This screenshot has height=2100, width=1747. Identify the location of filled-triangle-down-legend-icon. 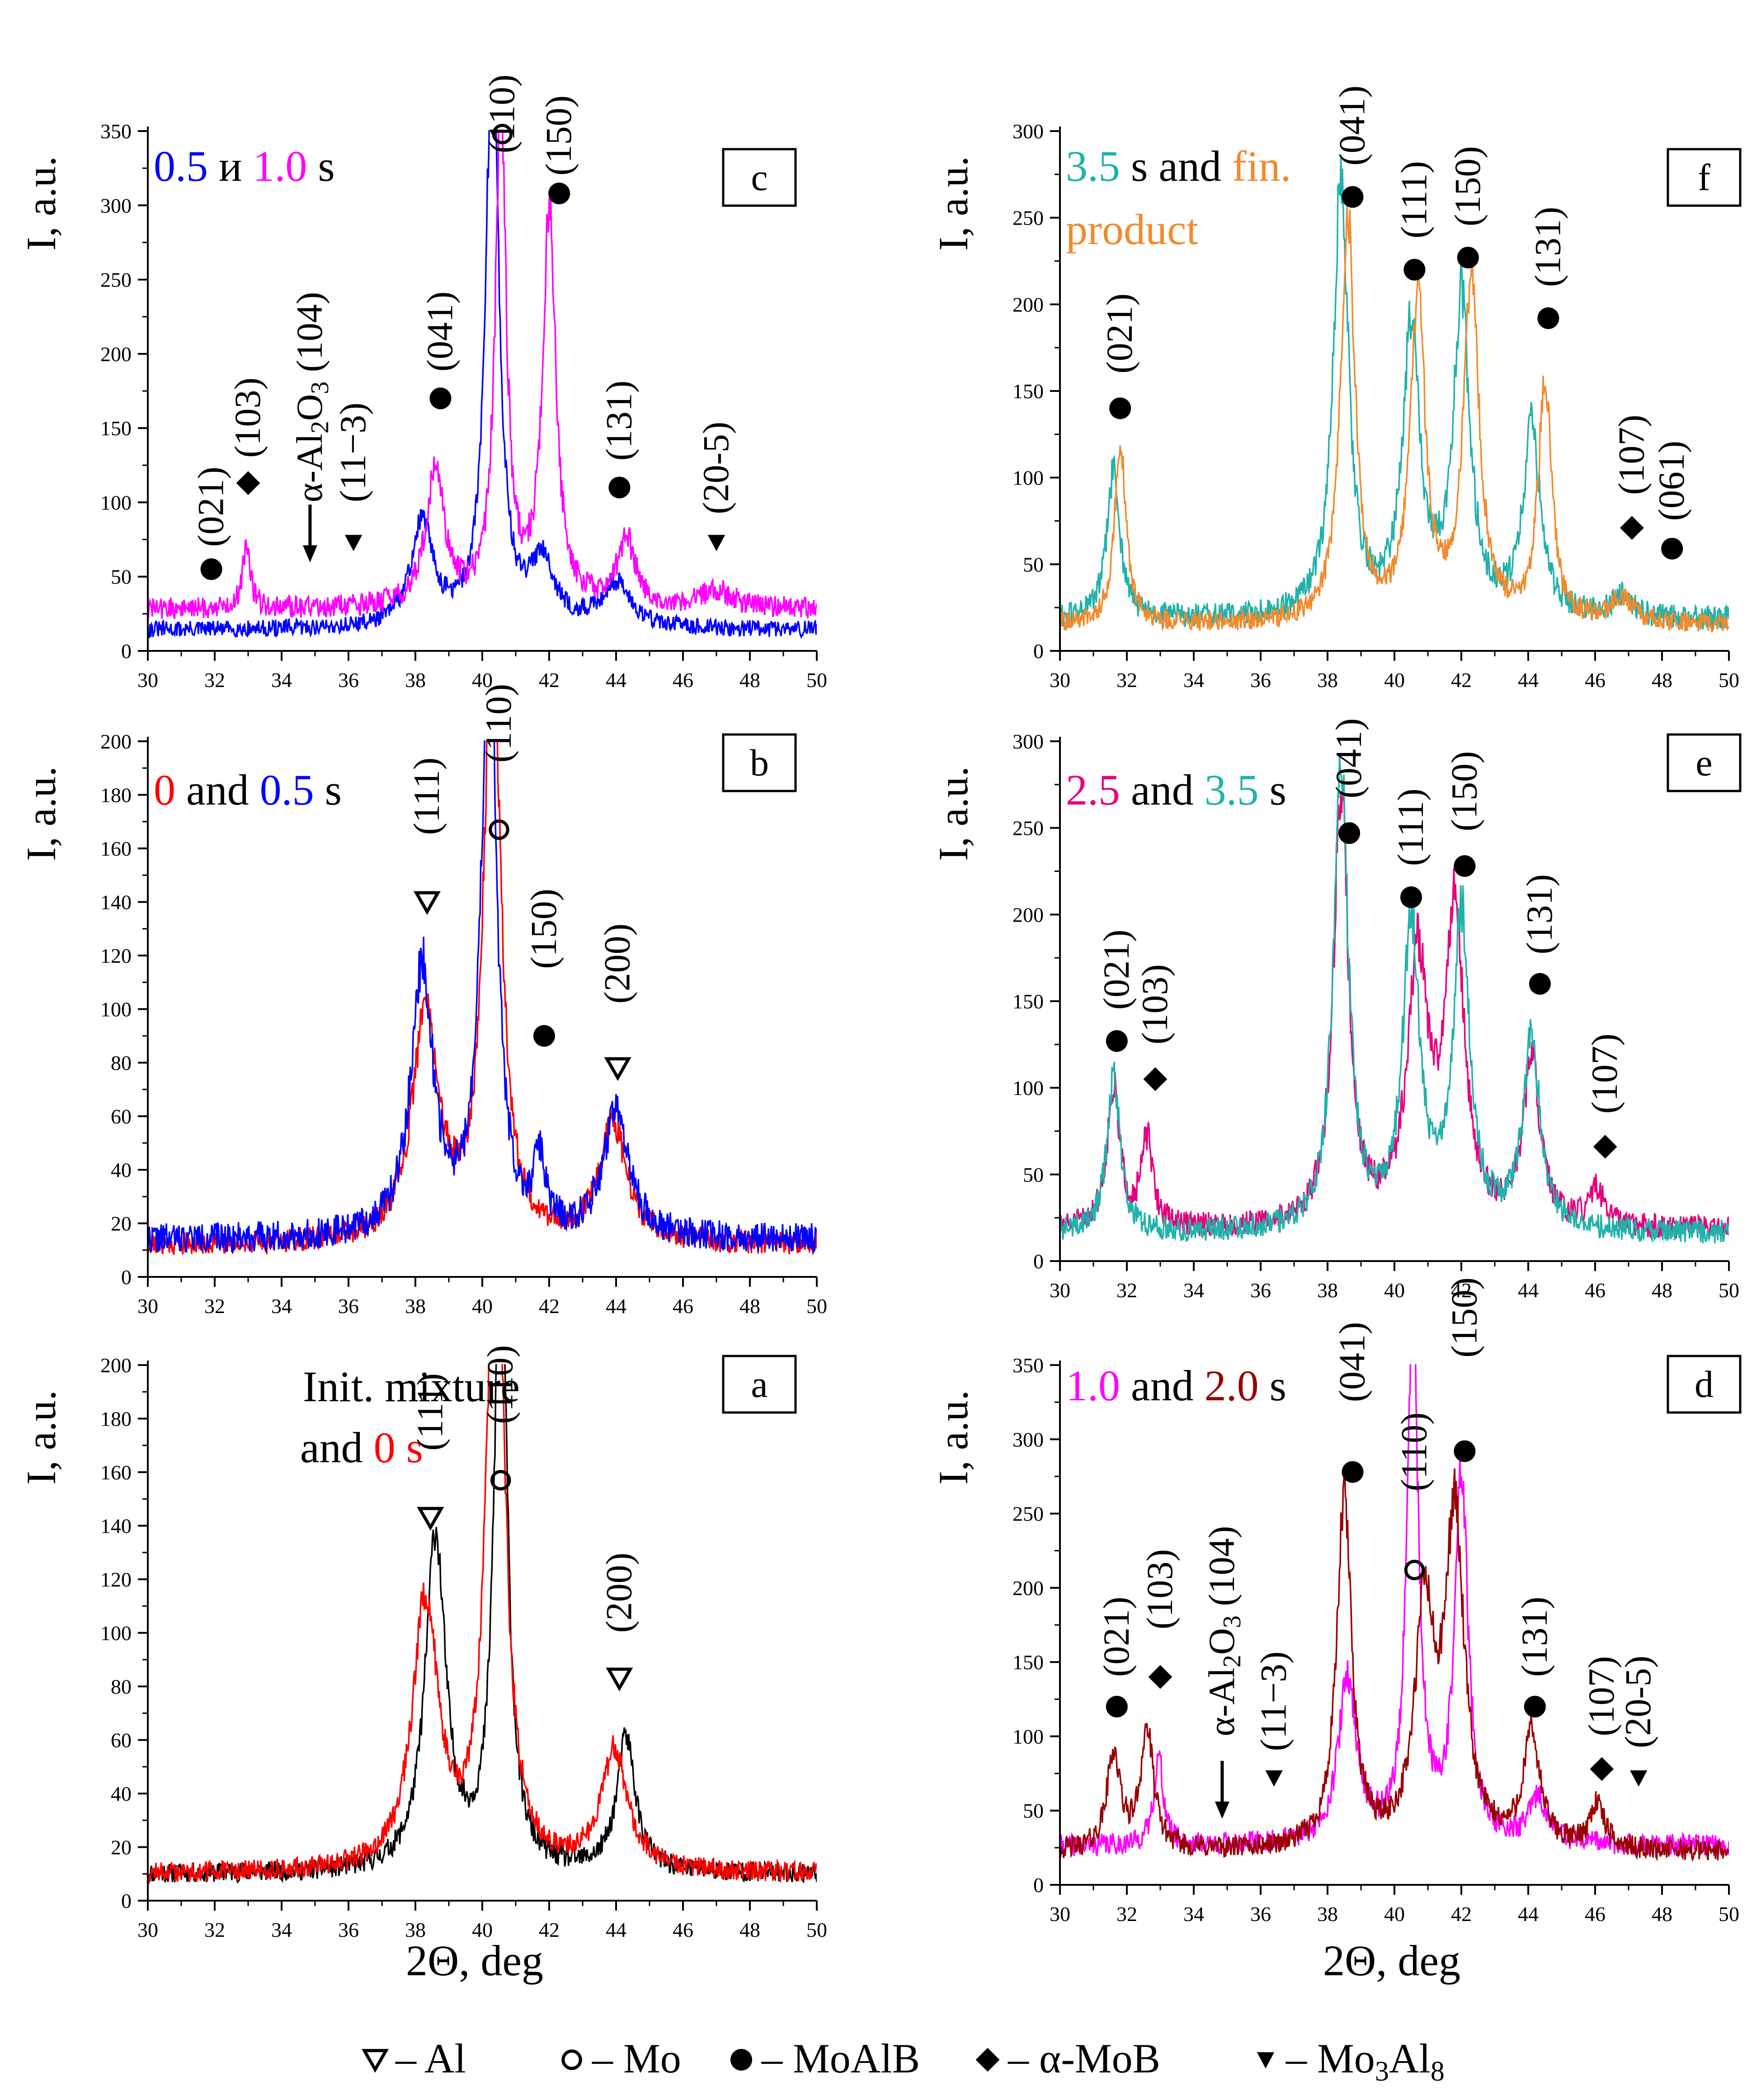
(1266, 2060).